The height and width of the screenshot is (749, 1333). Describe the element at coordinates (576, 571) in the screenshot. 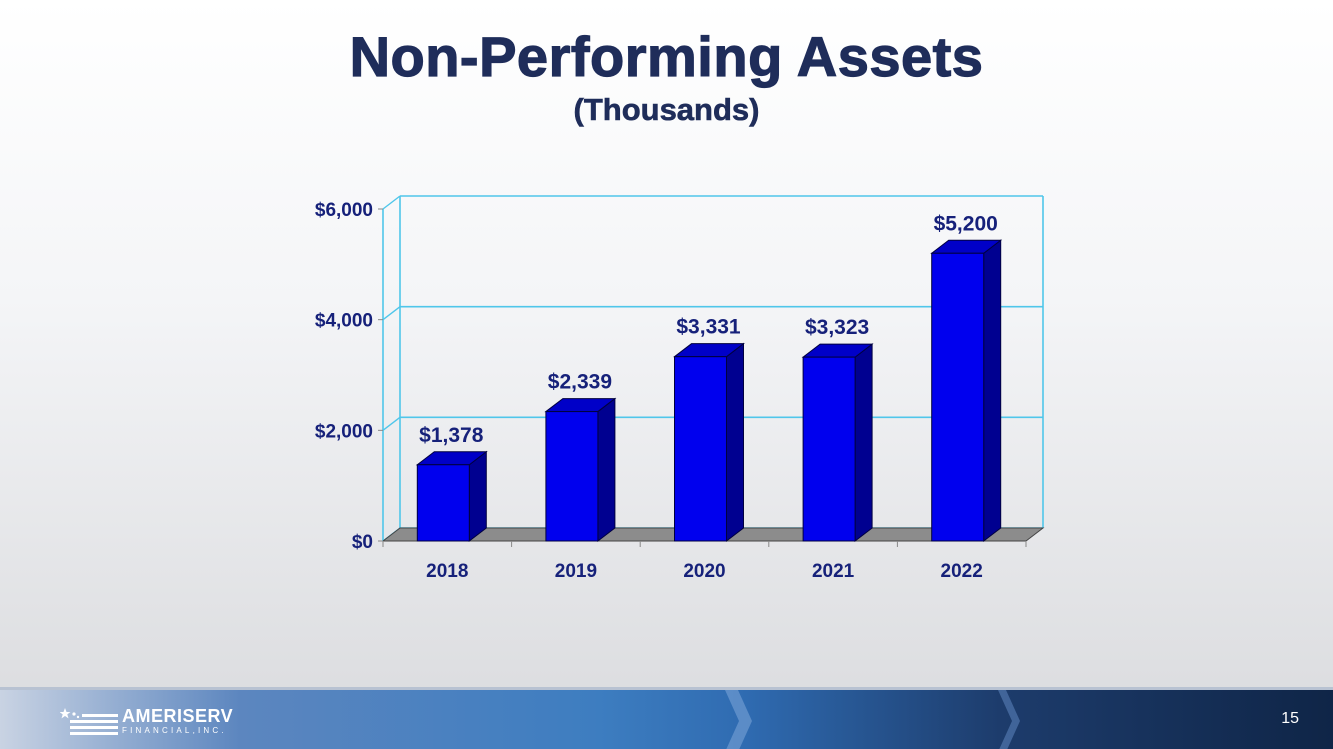

I see `x-tick-label-2019: 2019` at that location.